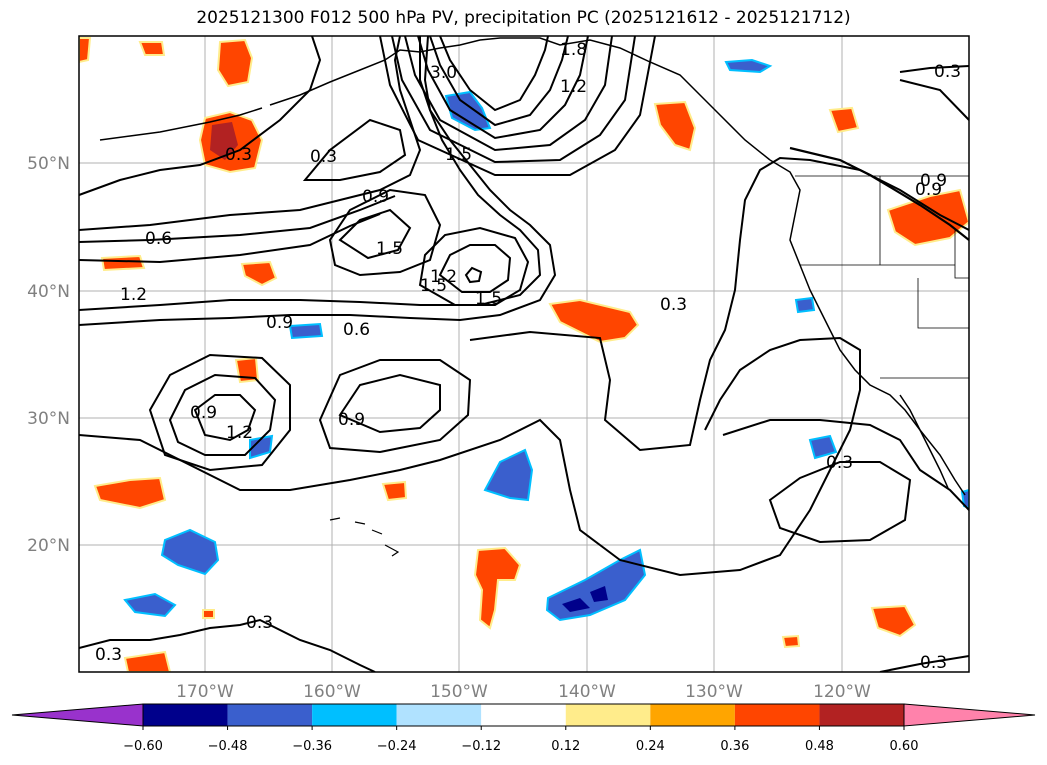 This screenshot has height=765, width=1047. What do you see at coordinates (48, 292) in the screenshot?
I see `lat-label: 40°N` at bounding box center [48, 292].